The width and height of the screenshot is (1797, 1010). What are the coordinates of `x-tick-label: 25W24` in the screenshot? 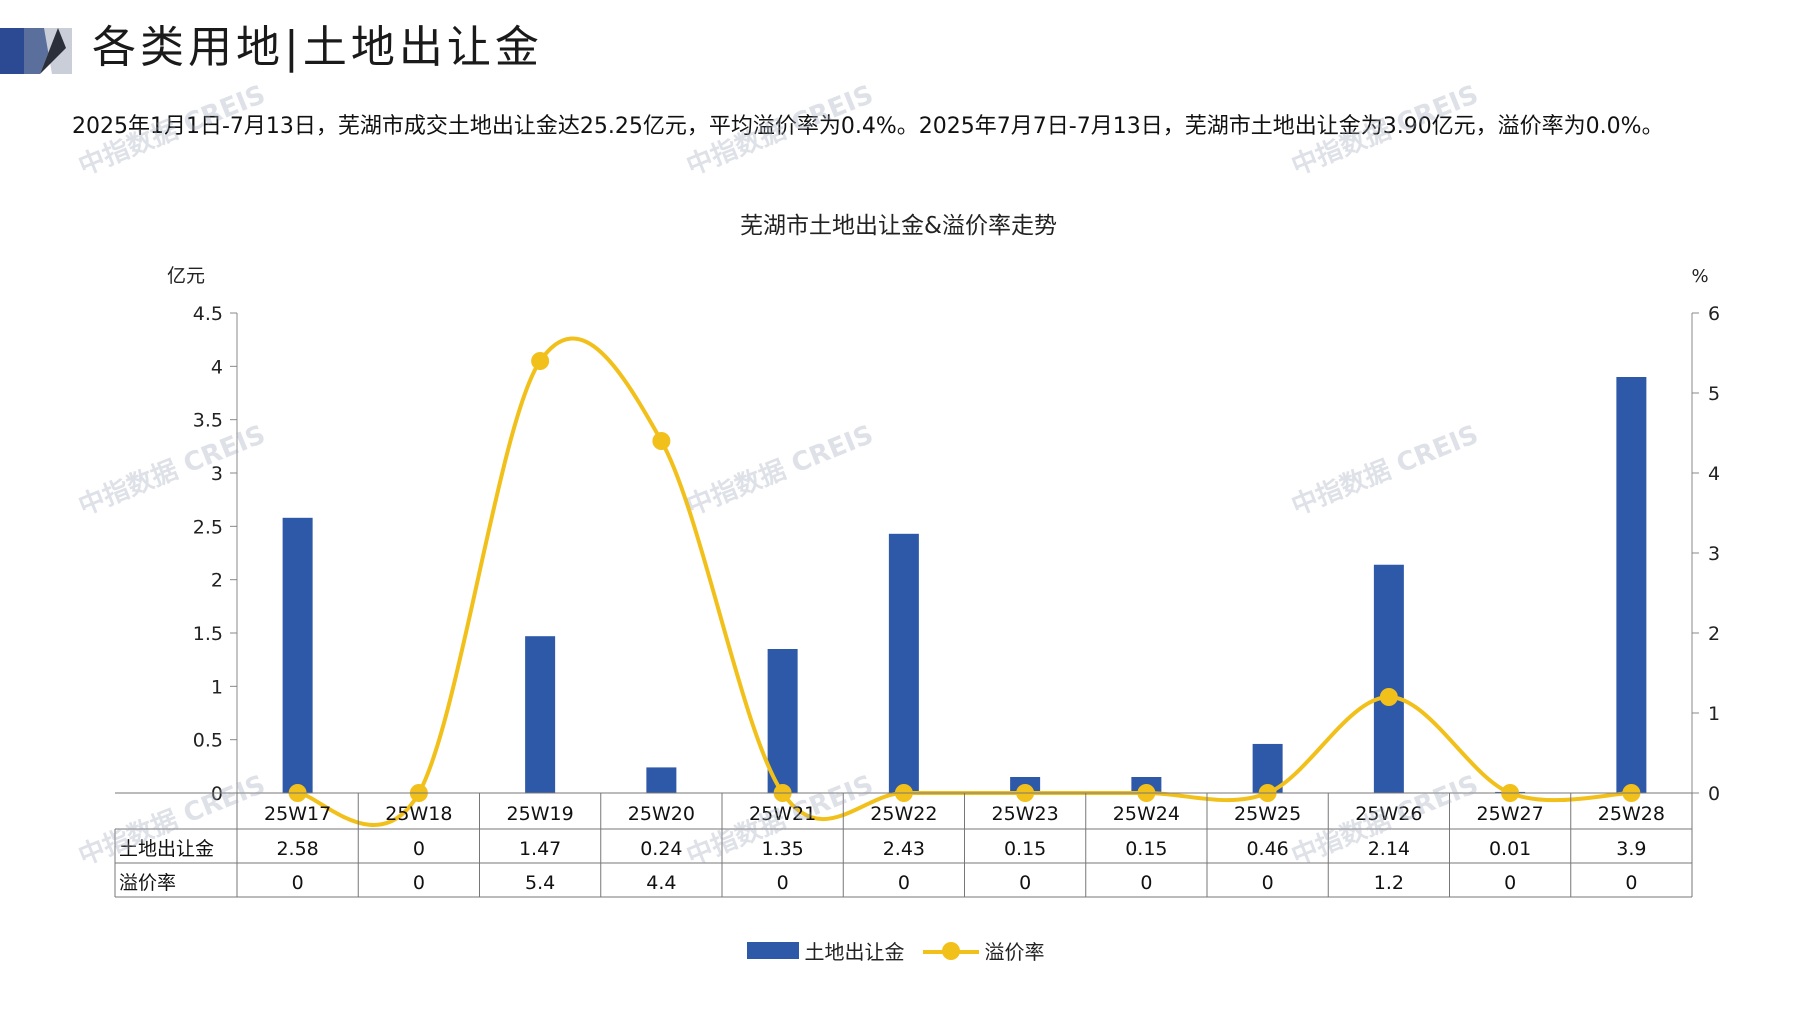 It's located at (1146, 814).